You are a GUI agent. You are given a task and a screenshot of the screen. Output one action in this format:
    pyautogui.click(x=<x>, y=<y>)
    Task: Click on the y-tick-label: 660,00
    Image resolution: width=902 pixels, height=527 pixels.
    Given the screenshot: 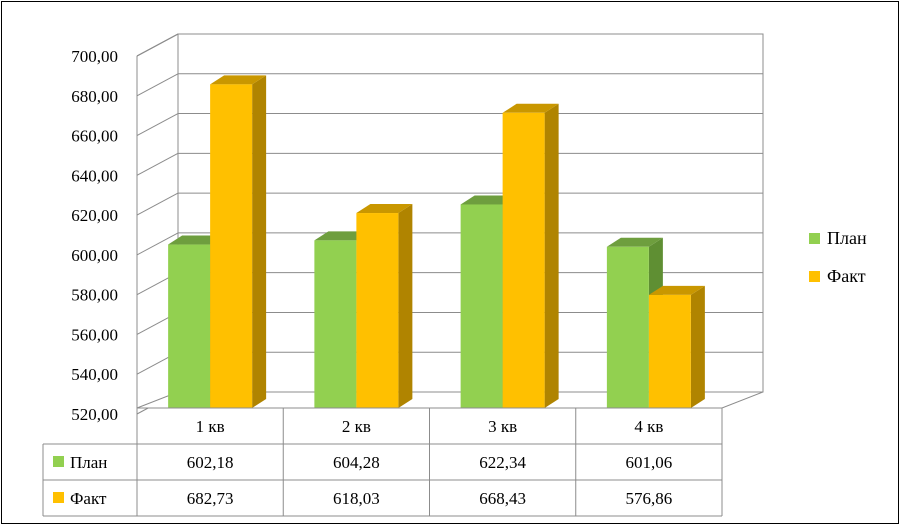 What is the action you would take?
    pyautogui.click(x=94, y=136)
    